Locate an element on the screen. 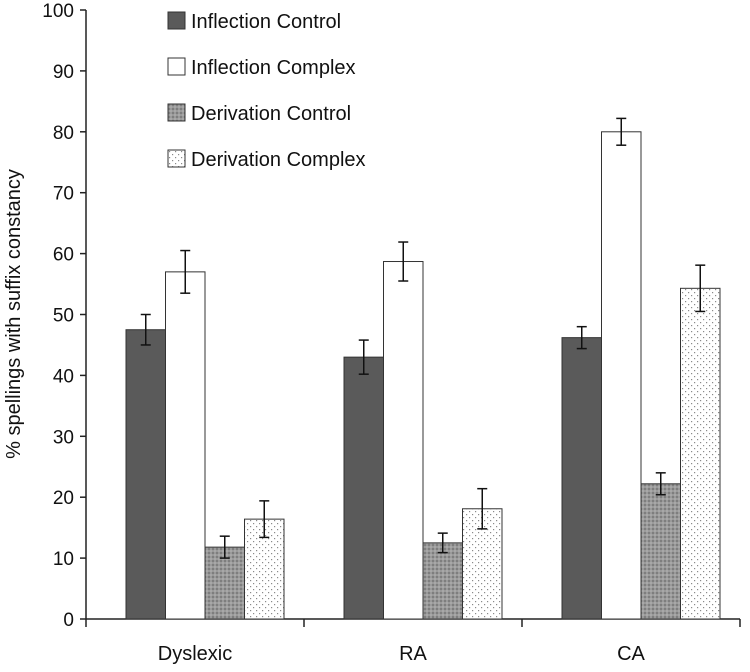 Image resolution: width=750 pixels, height=672 pixels. legend-label: Inflection Complex is located at coordinates (273, 68).